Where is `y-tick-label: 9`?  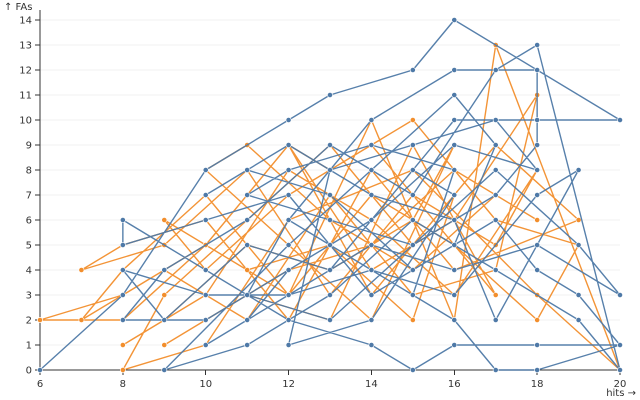
y-tick-label: 9 is located at coordinates (29, 146).